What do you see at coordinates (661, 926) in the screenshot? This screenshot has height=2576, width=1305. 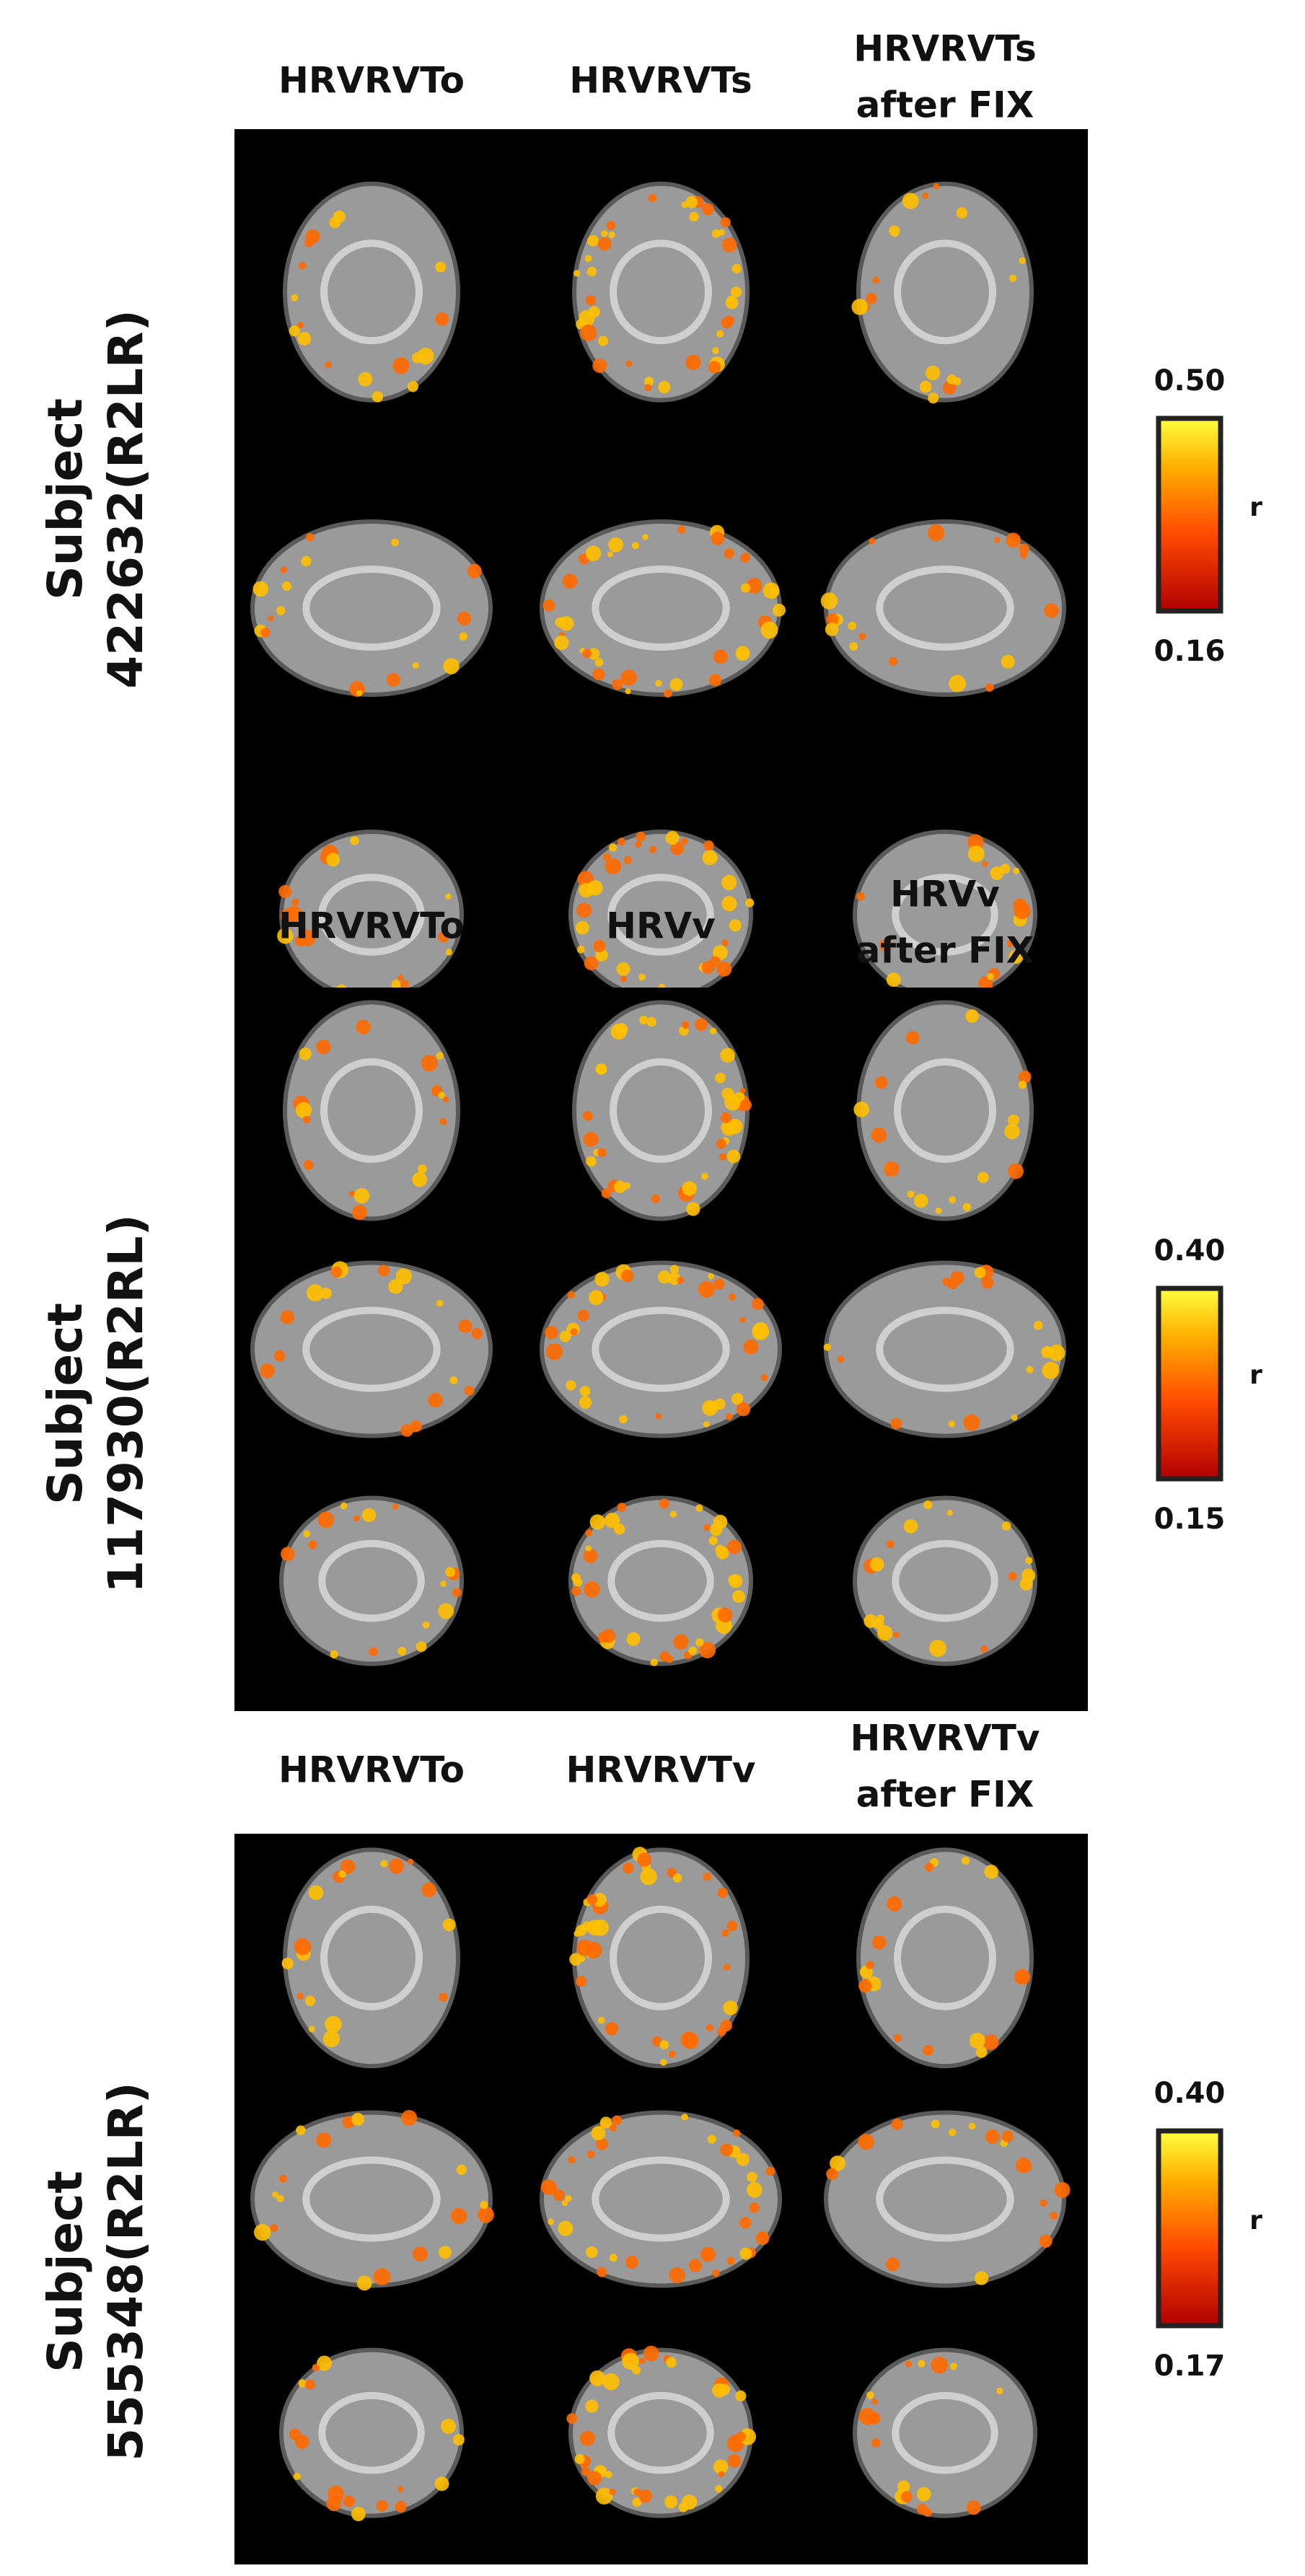 I see `column-header: HRVv` at bounding box center [661, 926].